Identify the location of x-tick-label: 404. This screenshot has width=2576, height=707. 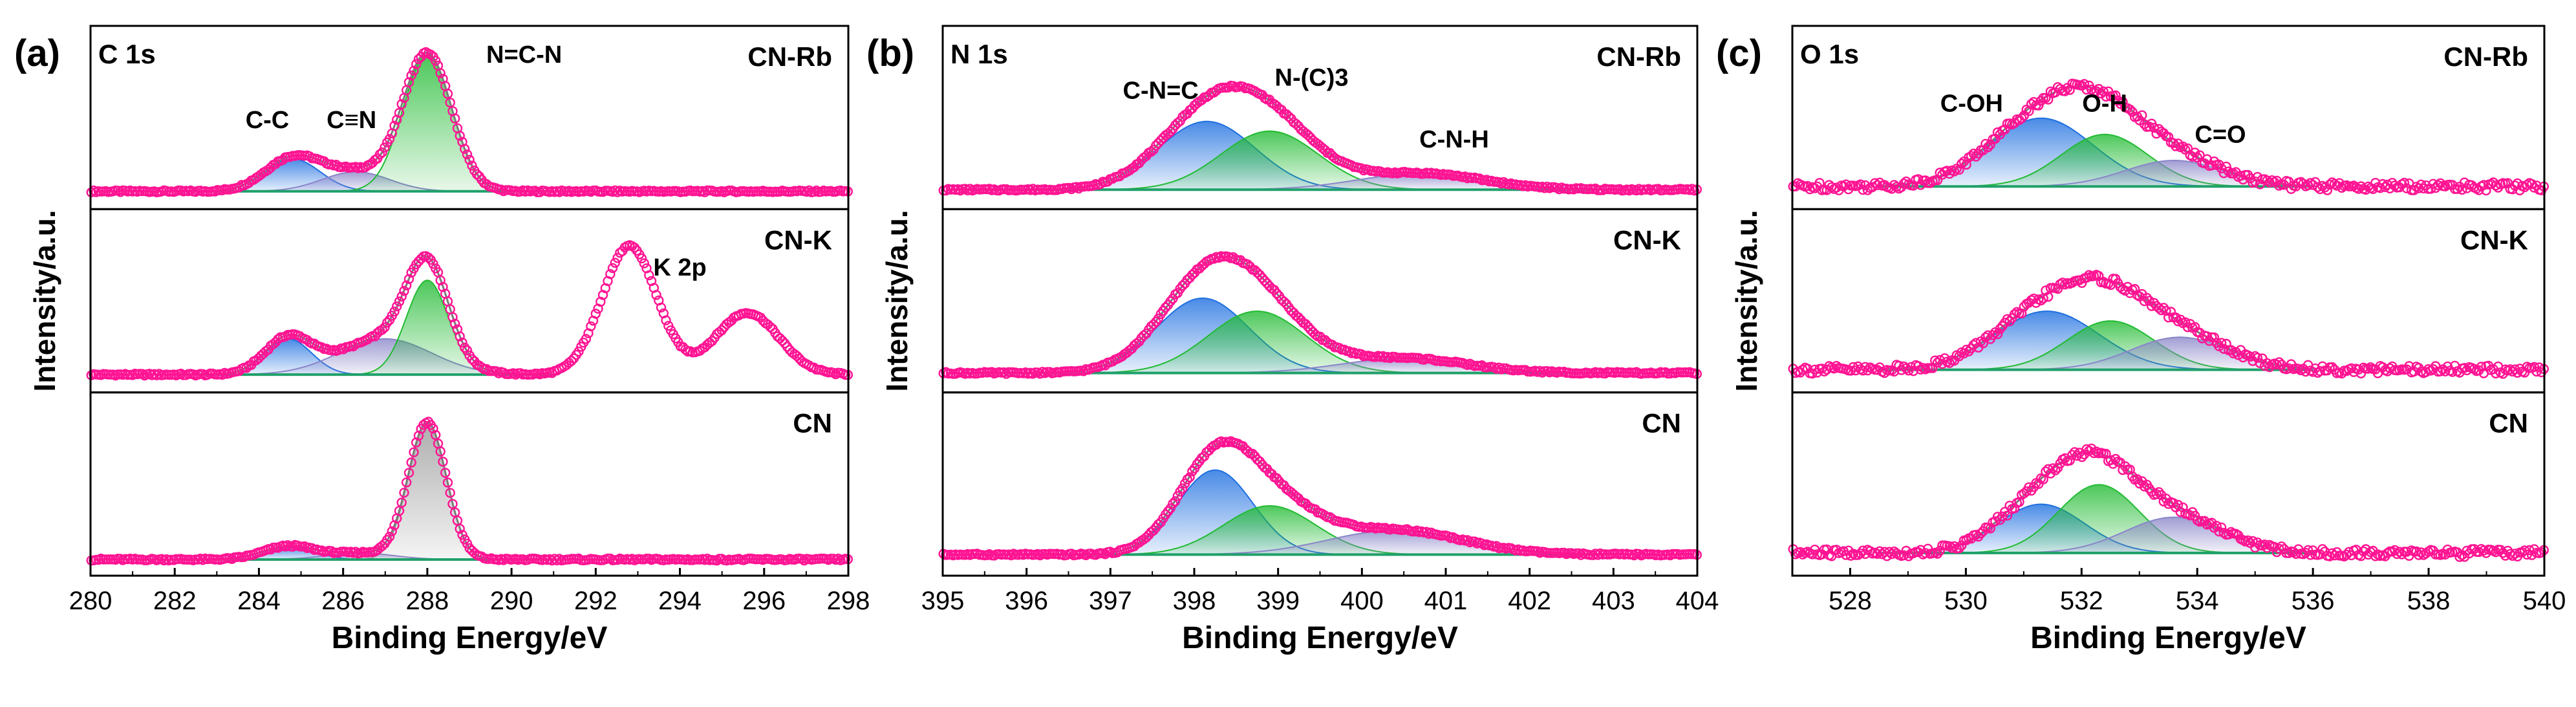
(1697, 601).